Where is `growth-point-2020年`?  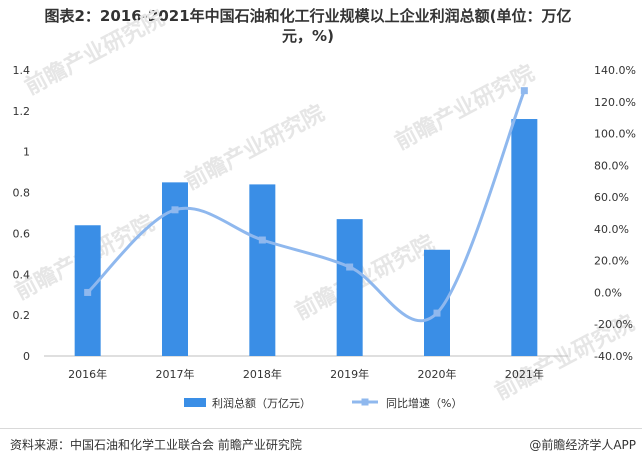 growth-point-2020年 is located at coordinates (437, 313).